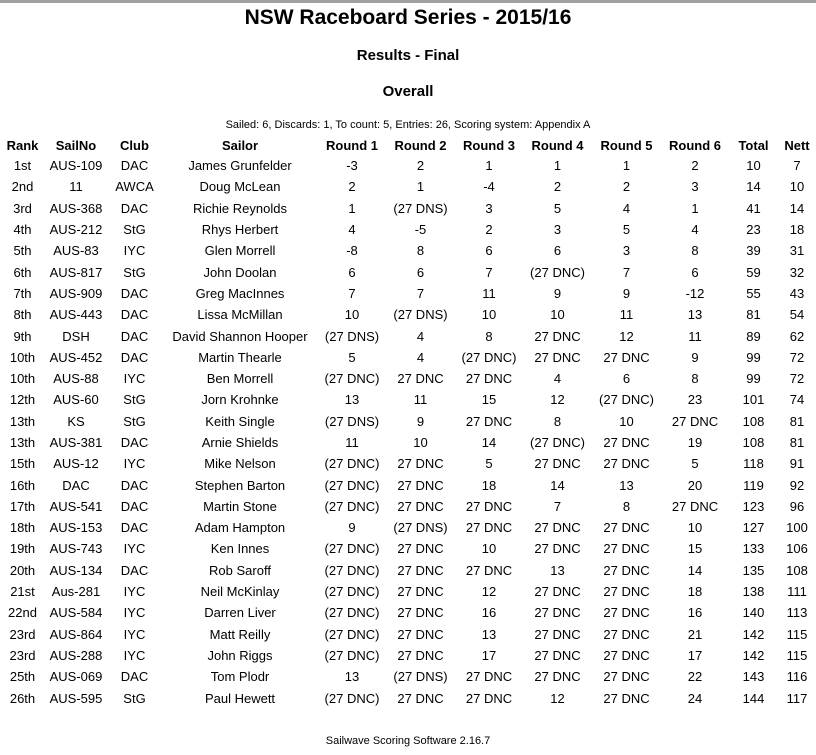 This screenshot has height=755, width=816. I want to click on cell-total: 89, so click(753, 336).